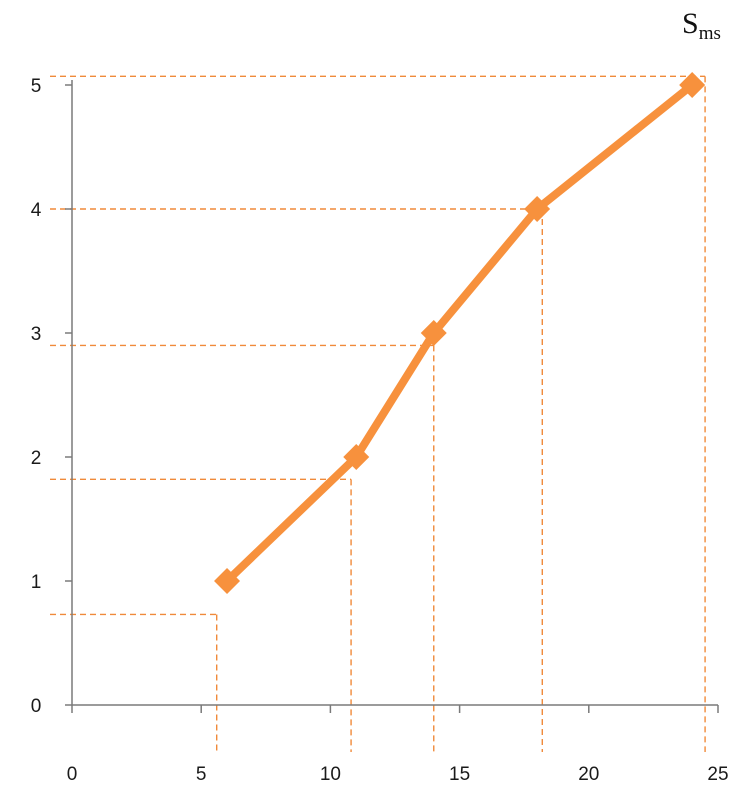 This screenshot has width=744, height=788. Describe the element at coordinates (36, 706) in the screenshot. I see `y-tick-label: 0` at that location.